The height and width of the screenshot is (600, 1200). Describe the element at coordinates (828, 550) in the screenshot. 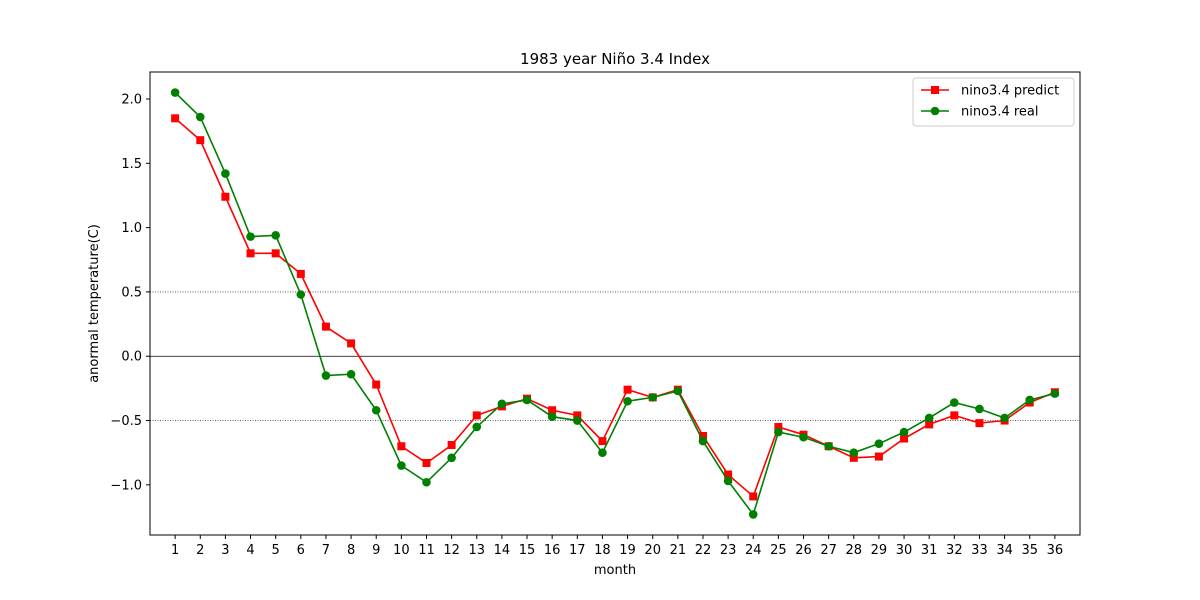

I see `x-tick-label: 27` at that location.